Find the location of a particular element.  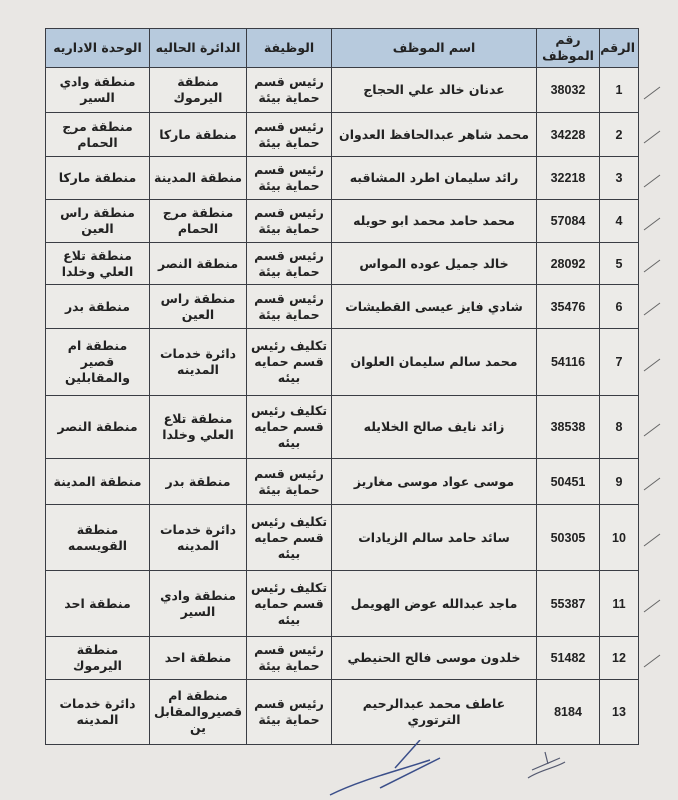

row-number: 1 is located at coordinates (619, 90).